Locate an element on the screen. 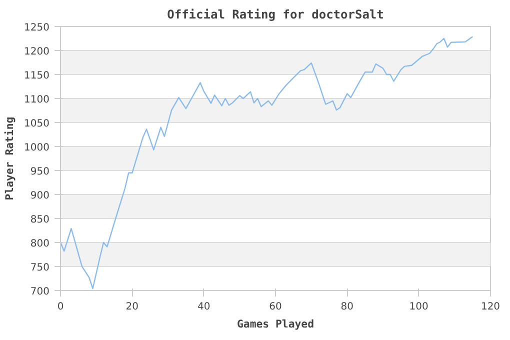 Image resolution: width=510 pixels, height=340 pixels. y-tick-label: 1050 is located at coordinates (37, 124).